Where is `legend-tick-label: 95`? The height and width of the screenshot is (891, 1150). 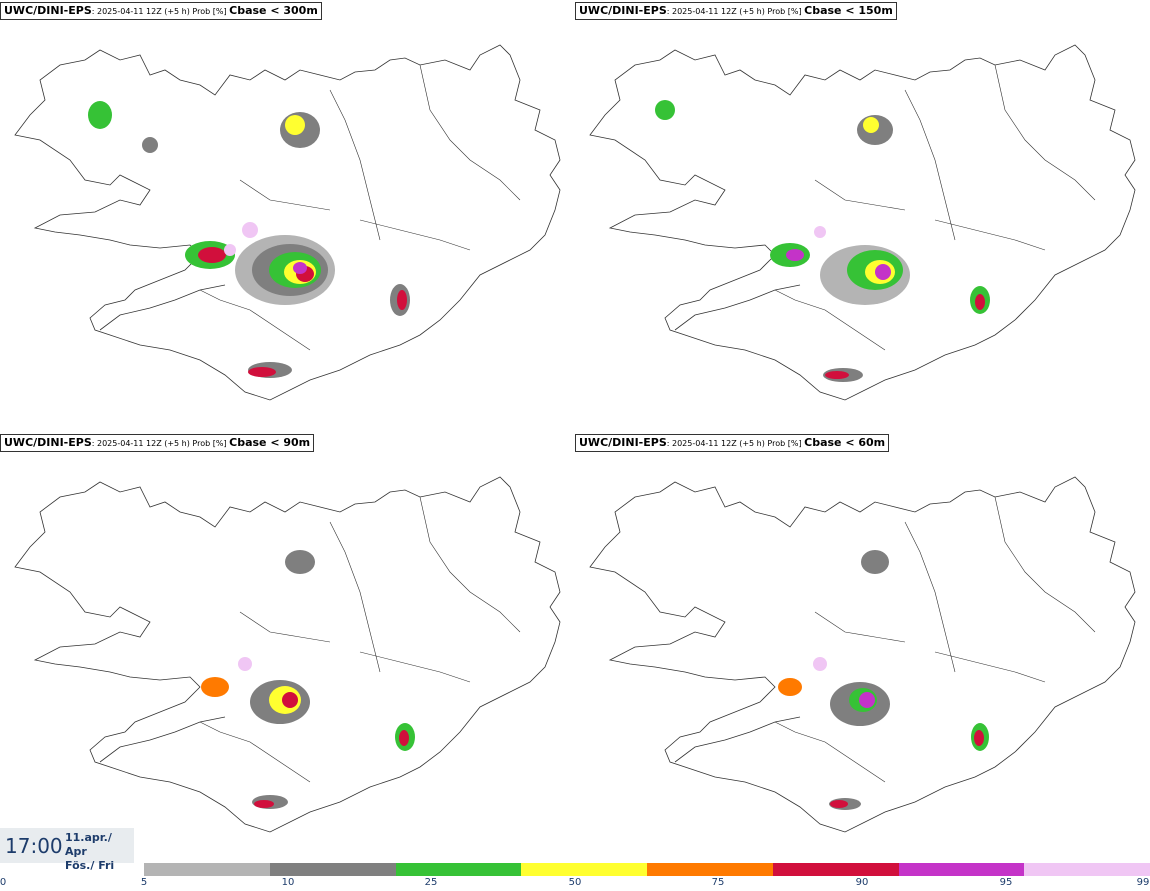 legend-tick-label: 95 is located at coordinates (1006, 882).